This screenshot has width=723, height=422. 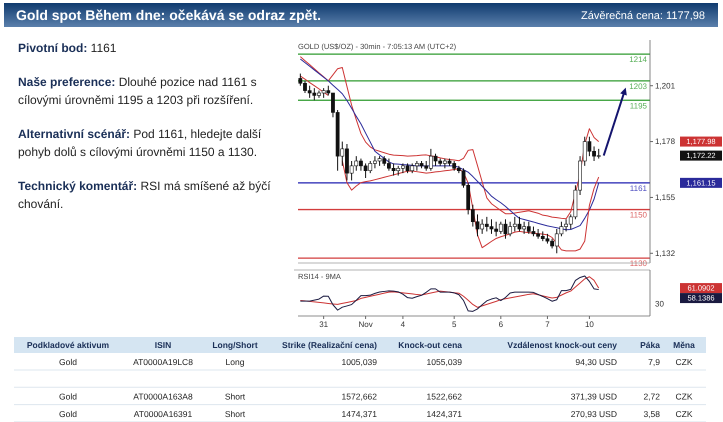 I want to click on text: 1005,039, so click(x=359, y=362).